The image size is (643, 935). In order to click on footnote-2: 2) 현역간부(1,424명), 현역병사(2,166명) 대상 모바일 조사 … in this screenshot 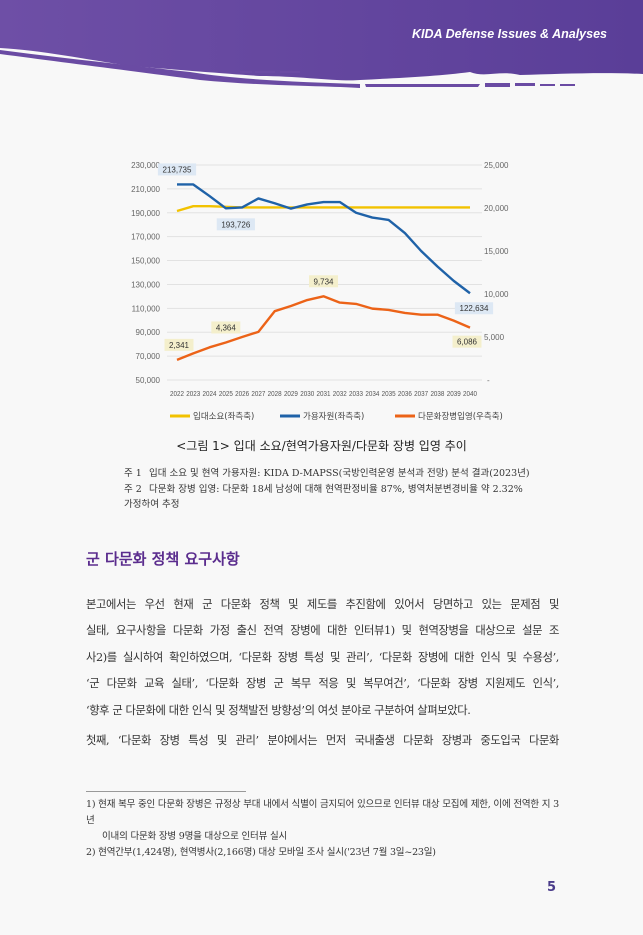, I will do `click(261, 852)`.